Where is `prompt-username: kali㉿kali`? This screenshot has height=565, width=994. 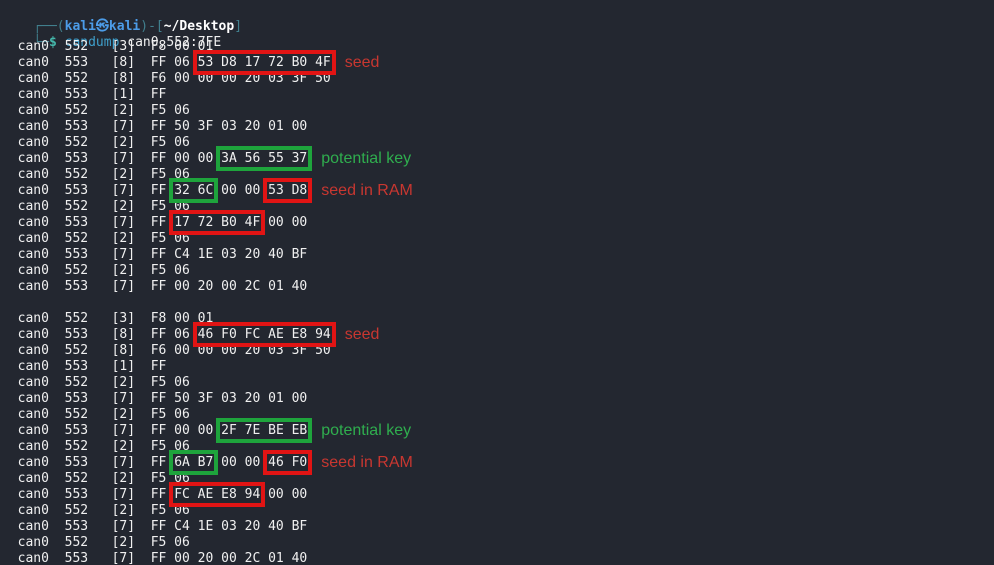 prompt-username: kali㉿kali is located at coordinates (102, 26).